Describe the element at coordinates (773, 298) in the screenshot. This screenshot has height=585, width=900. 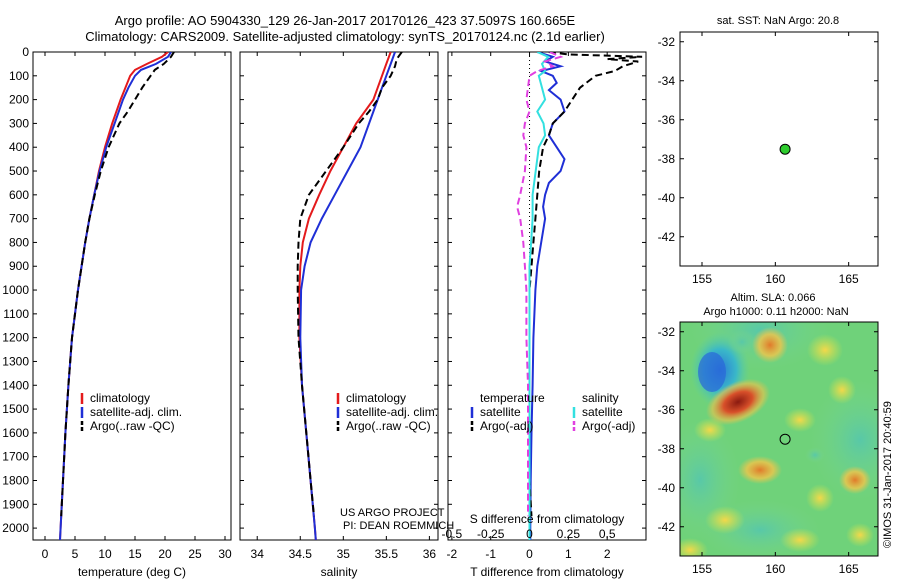
I see `sla-map-title-line-1: Altim. SLA: 0.066` at that location.